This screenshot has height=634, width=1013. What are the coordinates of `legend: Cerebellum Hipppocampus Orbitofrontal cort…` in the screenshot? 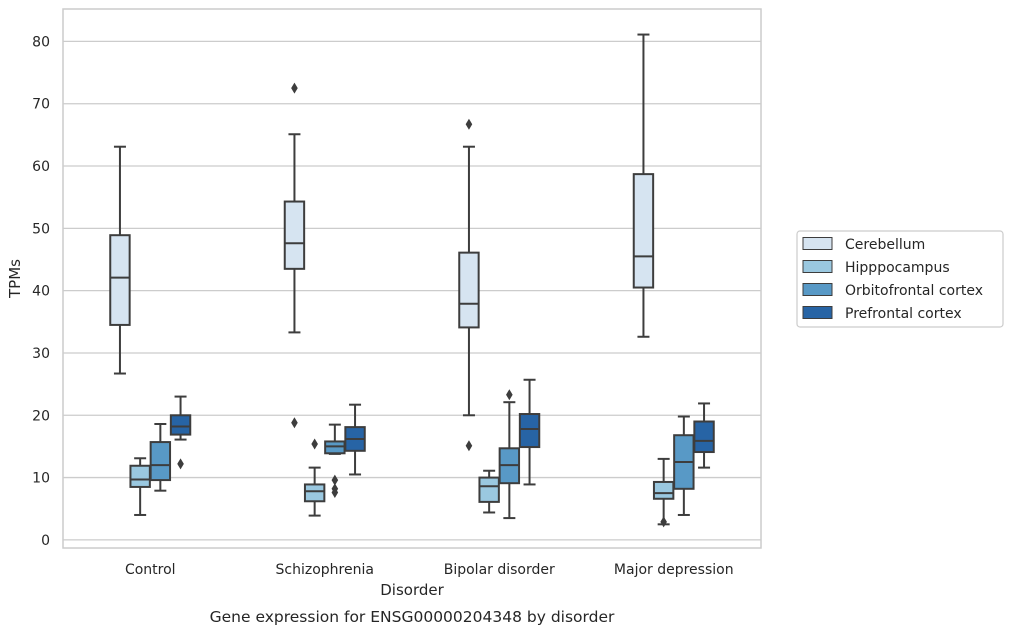 It's located at (900, 279).